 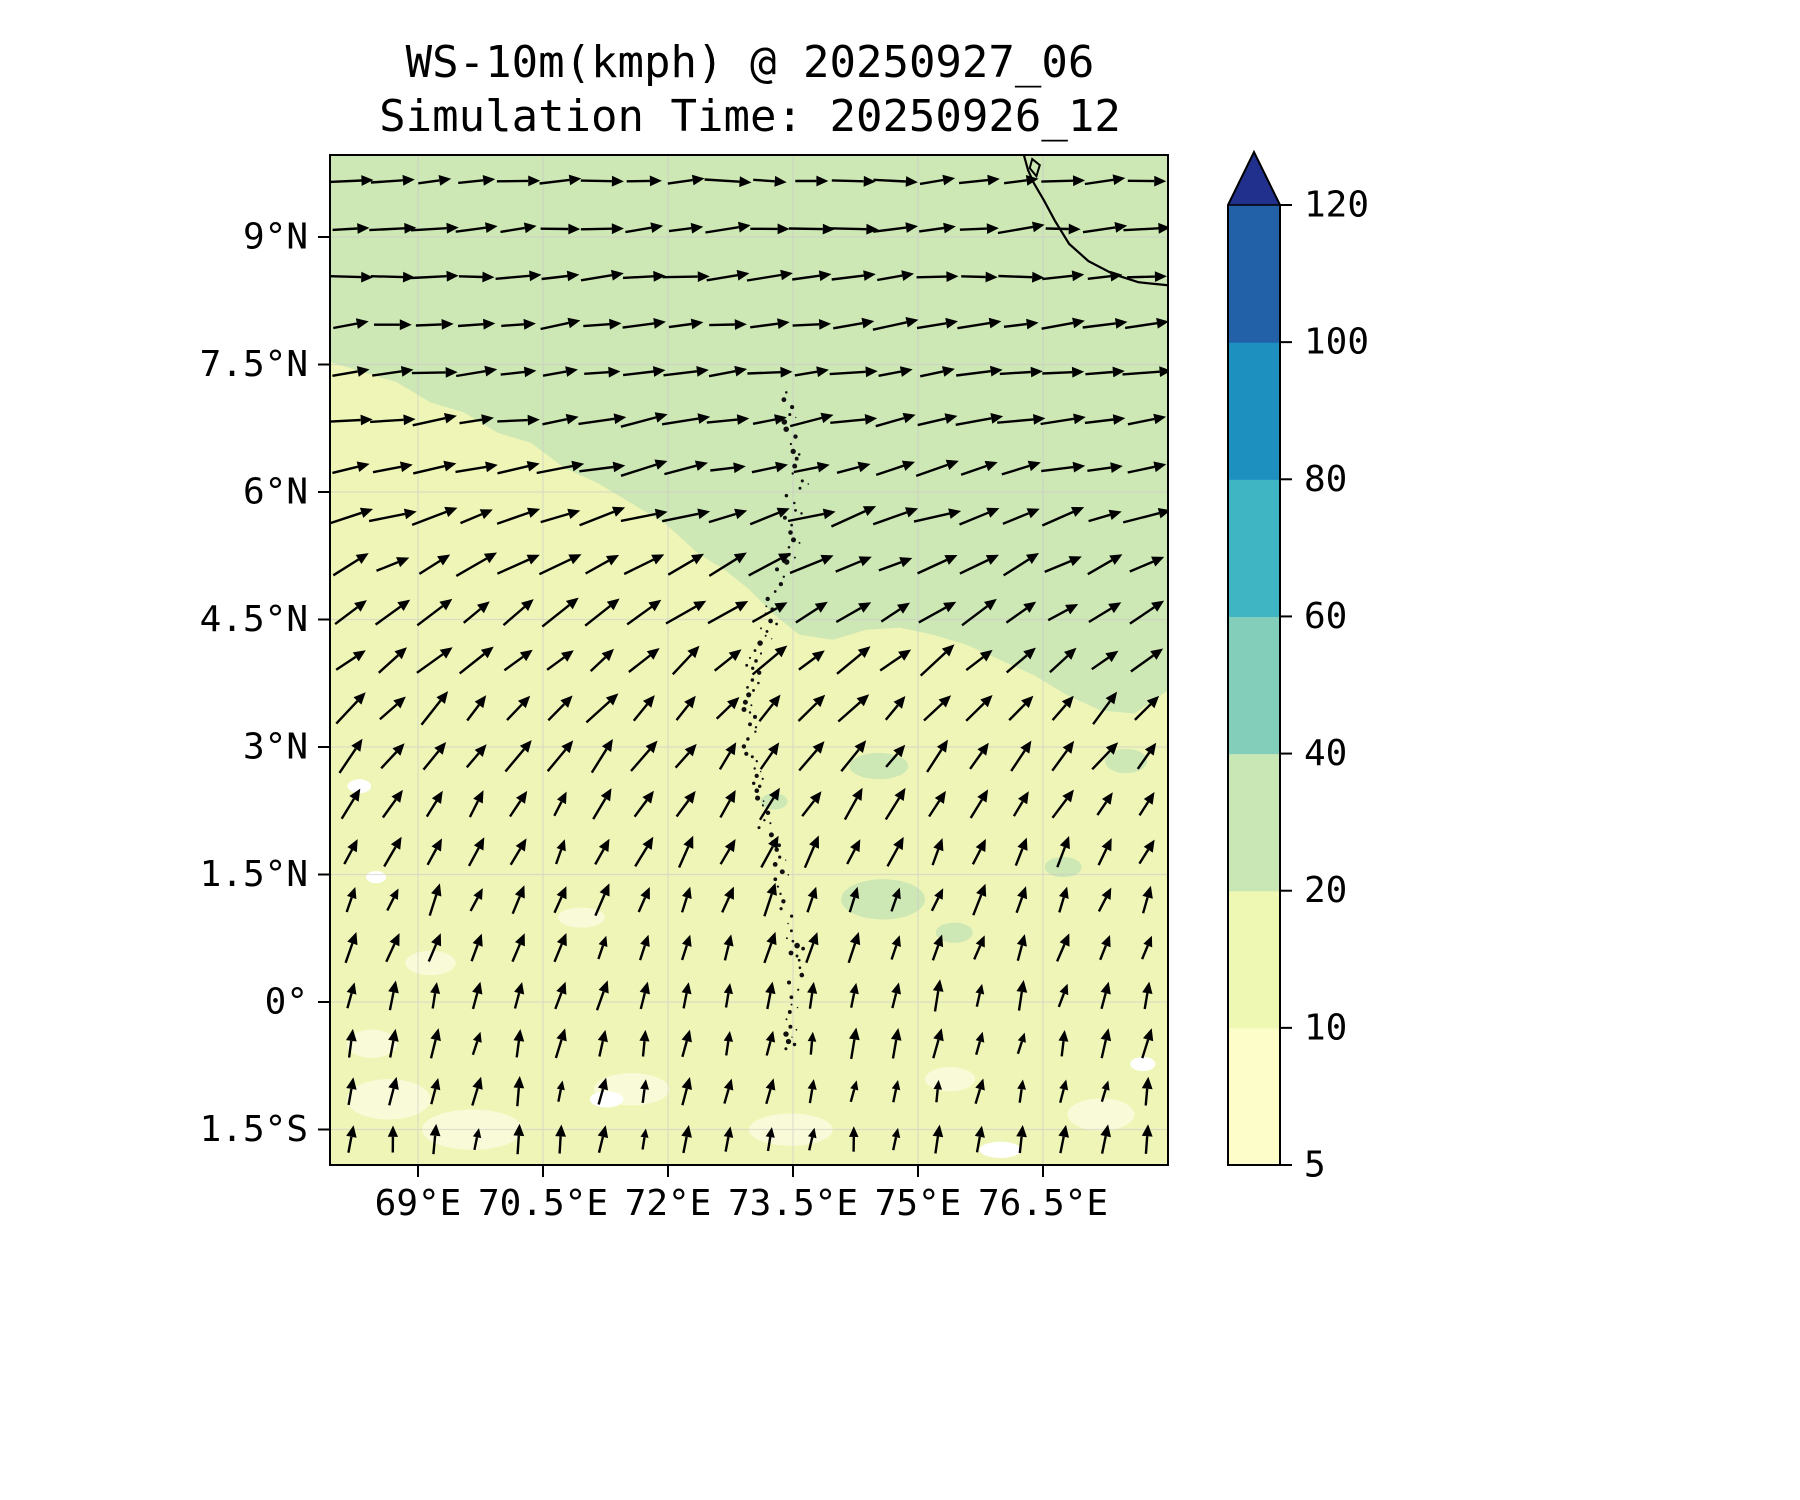 I want to click on x-tick-label: 73.5°E, so click(x=793, y=1203).